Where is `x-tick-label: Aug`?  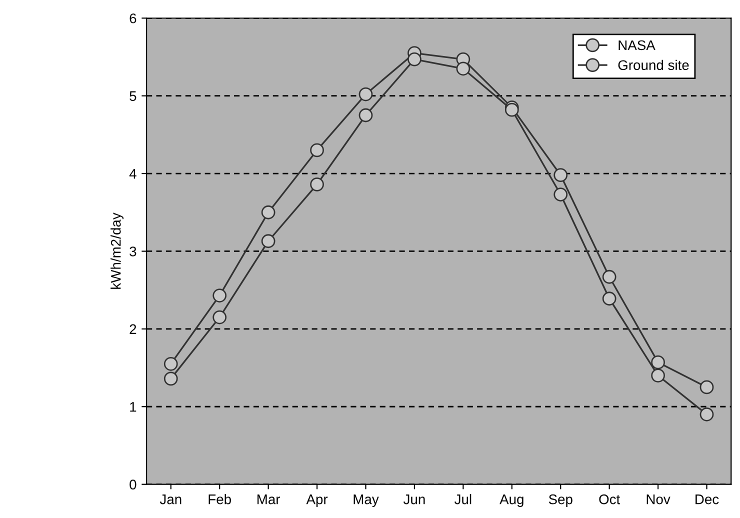
x-tick-label: Aug is located at coordinates (512, 500).